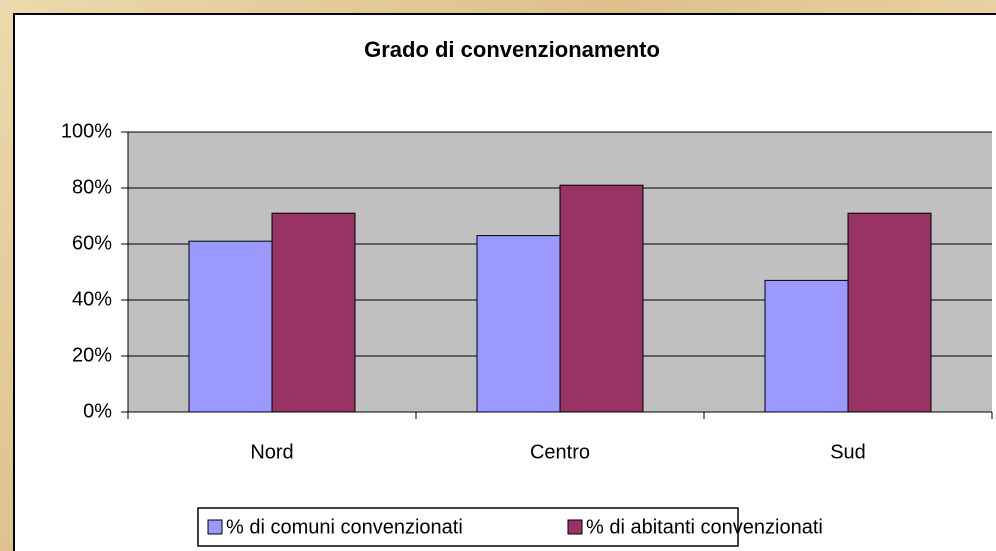  I want to click on y-tick-label: 60%, so click(92, 243).